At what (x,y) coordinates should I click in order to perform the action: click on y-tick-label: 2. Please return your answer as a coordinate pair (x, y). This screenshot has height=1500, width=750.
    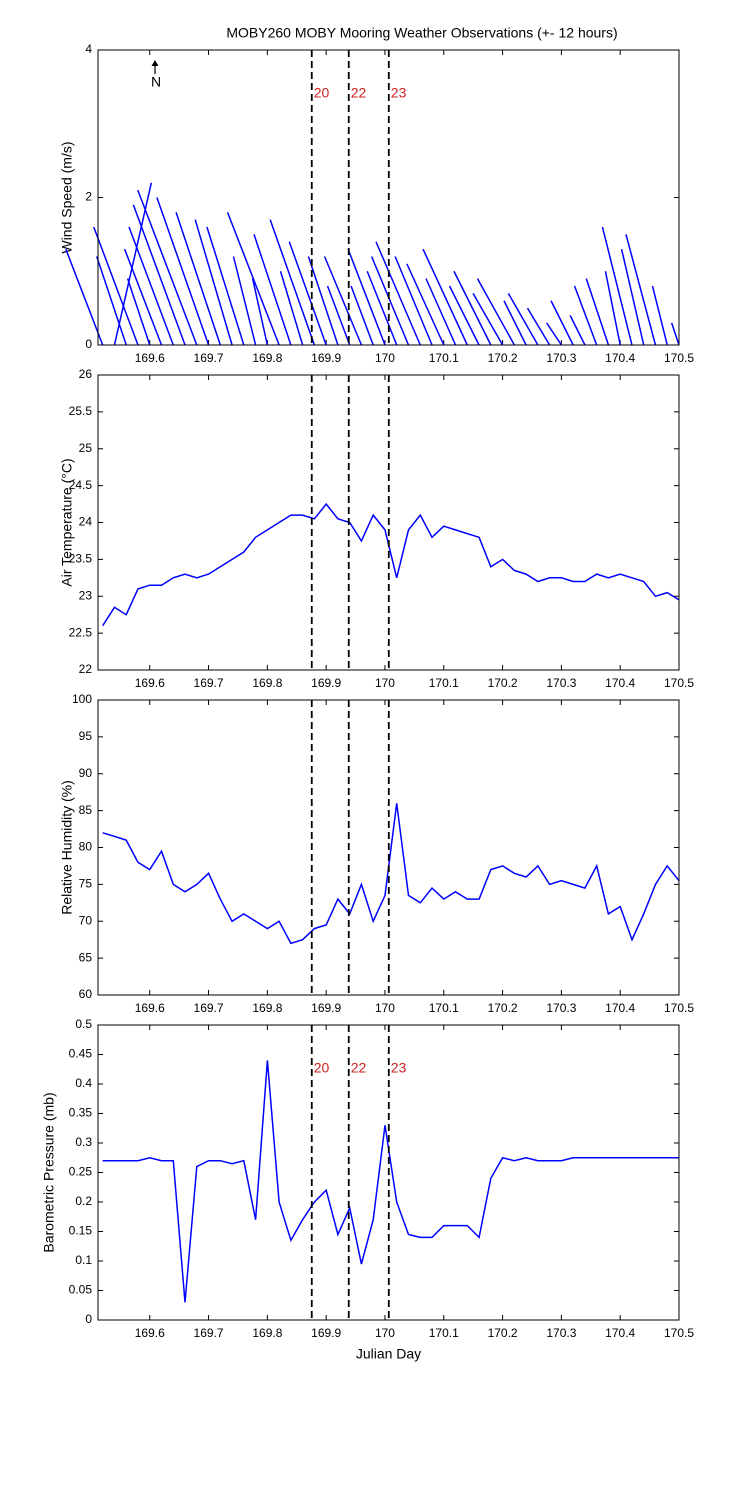
    Looking at the image, I should click on (88, 197).